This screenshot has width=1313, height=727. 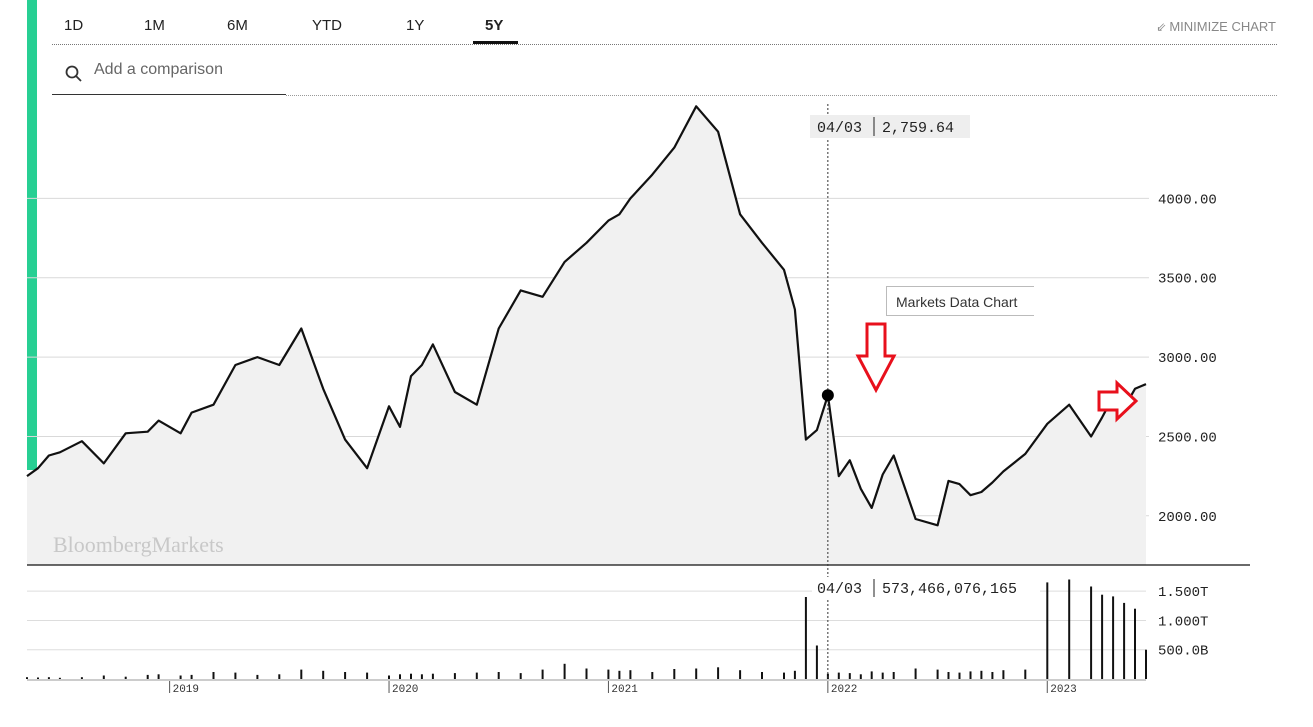 What do you see at coordinates (327, 25) in the screenshot?
I see `tab-ytd: YTD` at bounding box center [327, 25].